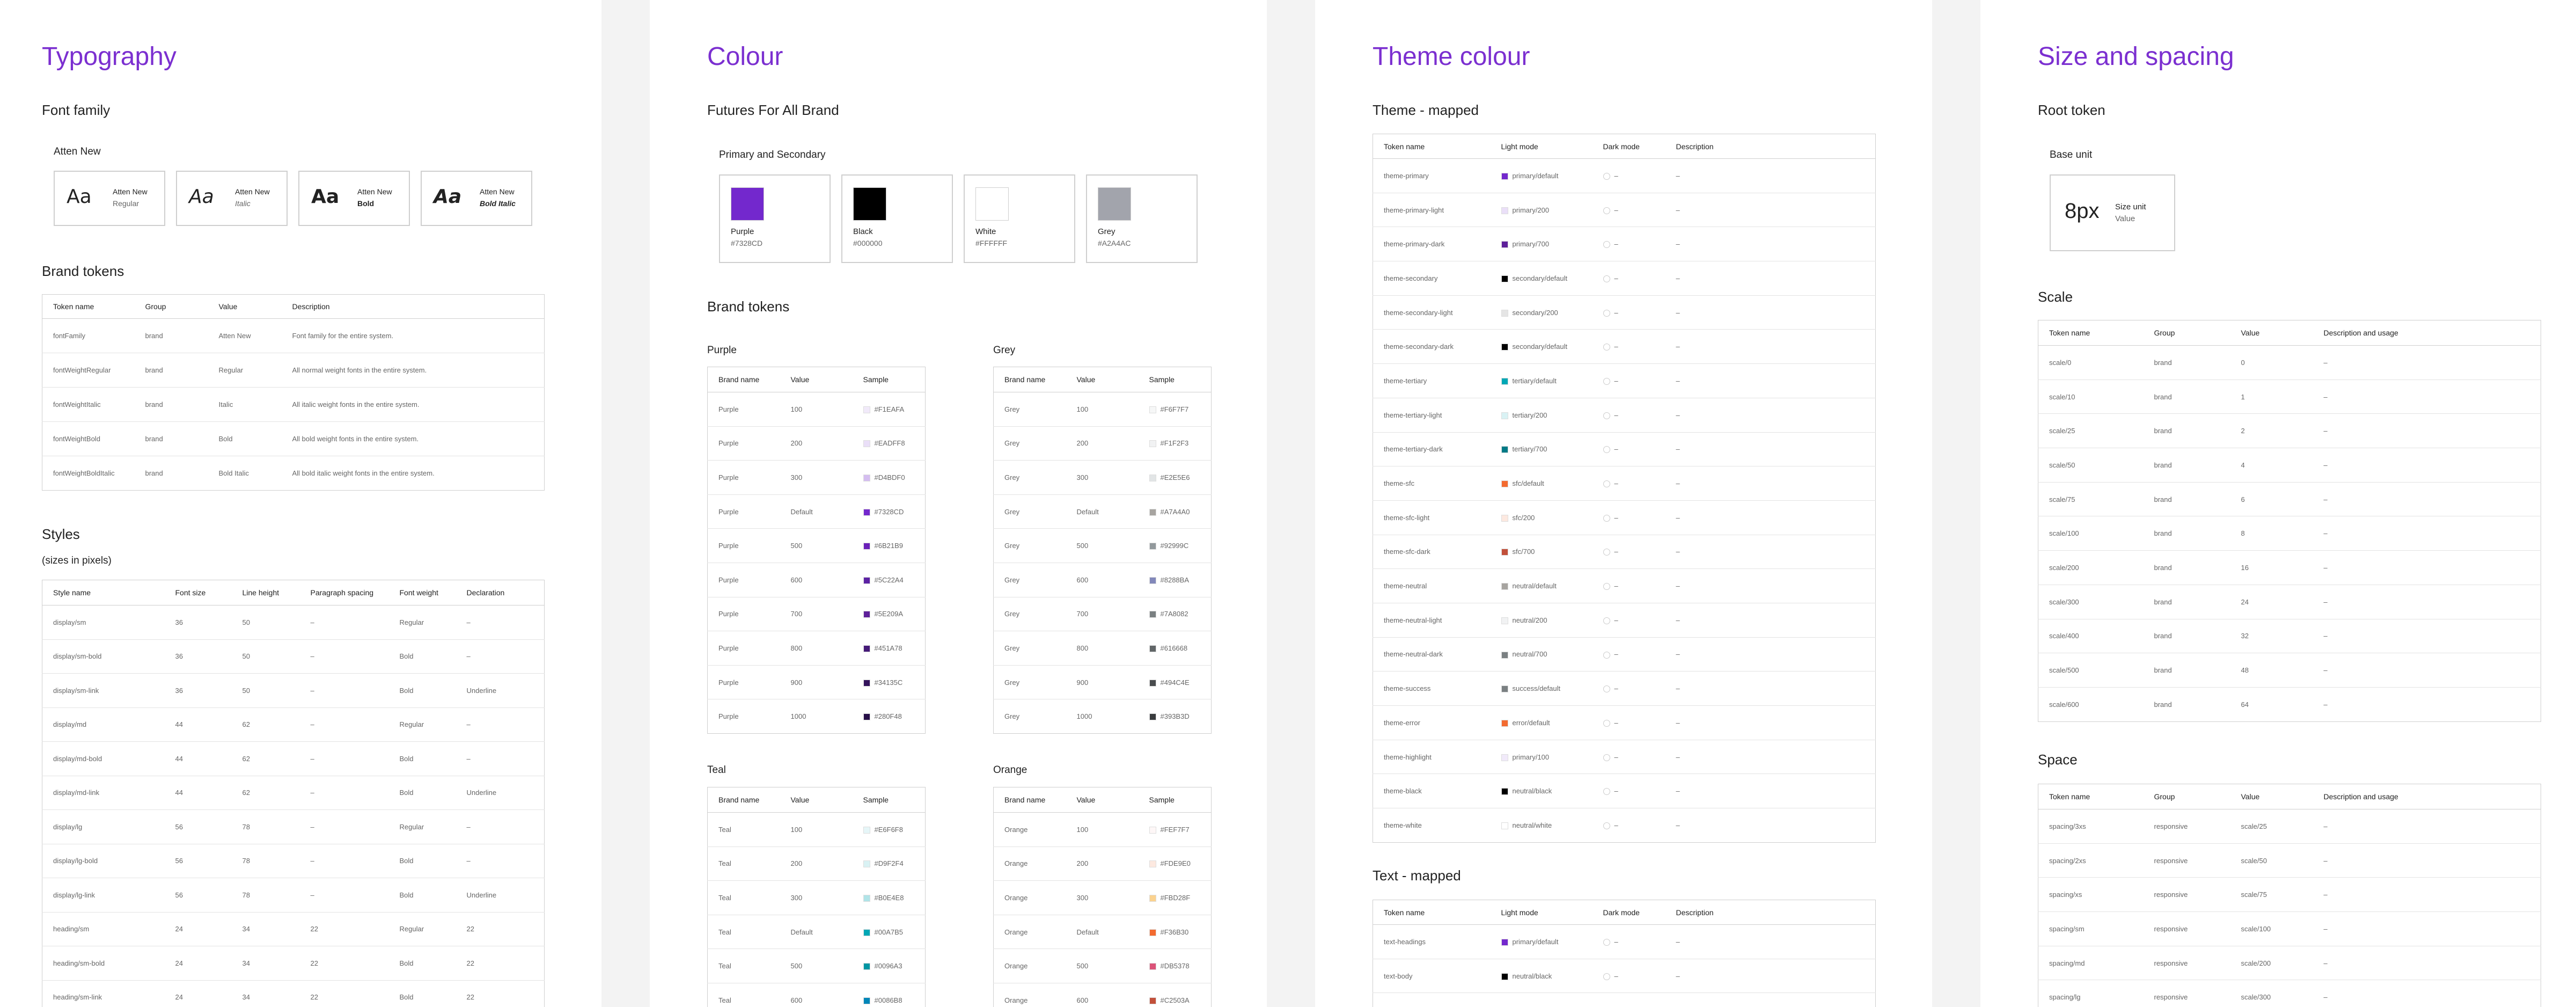  Describe the element at coordinates (2271, 333) in the screenshot. I see `column-header: Value` at that location.